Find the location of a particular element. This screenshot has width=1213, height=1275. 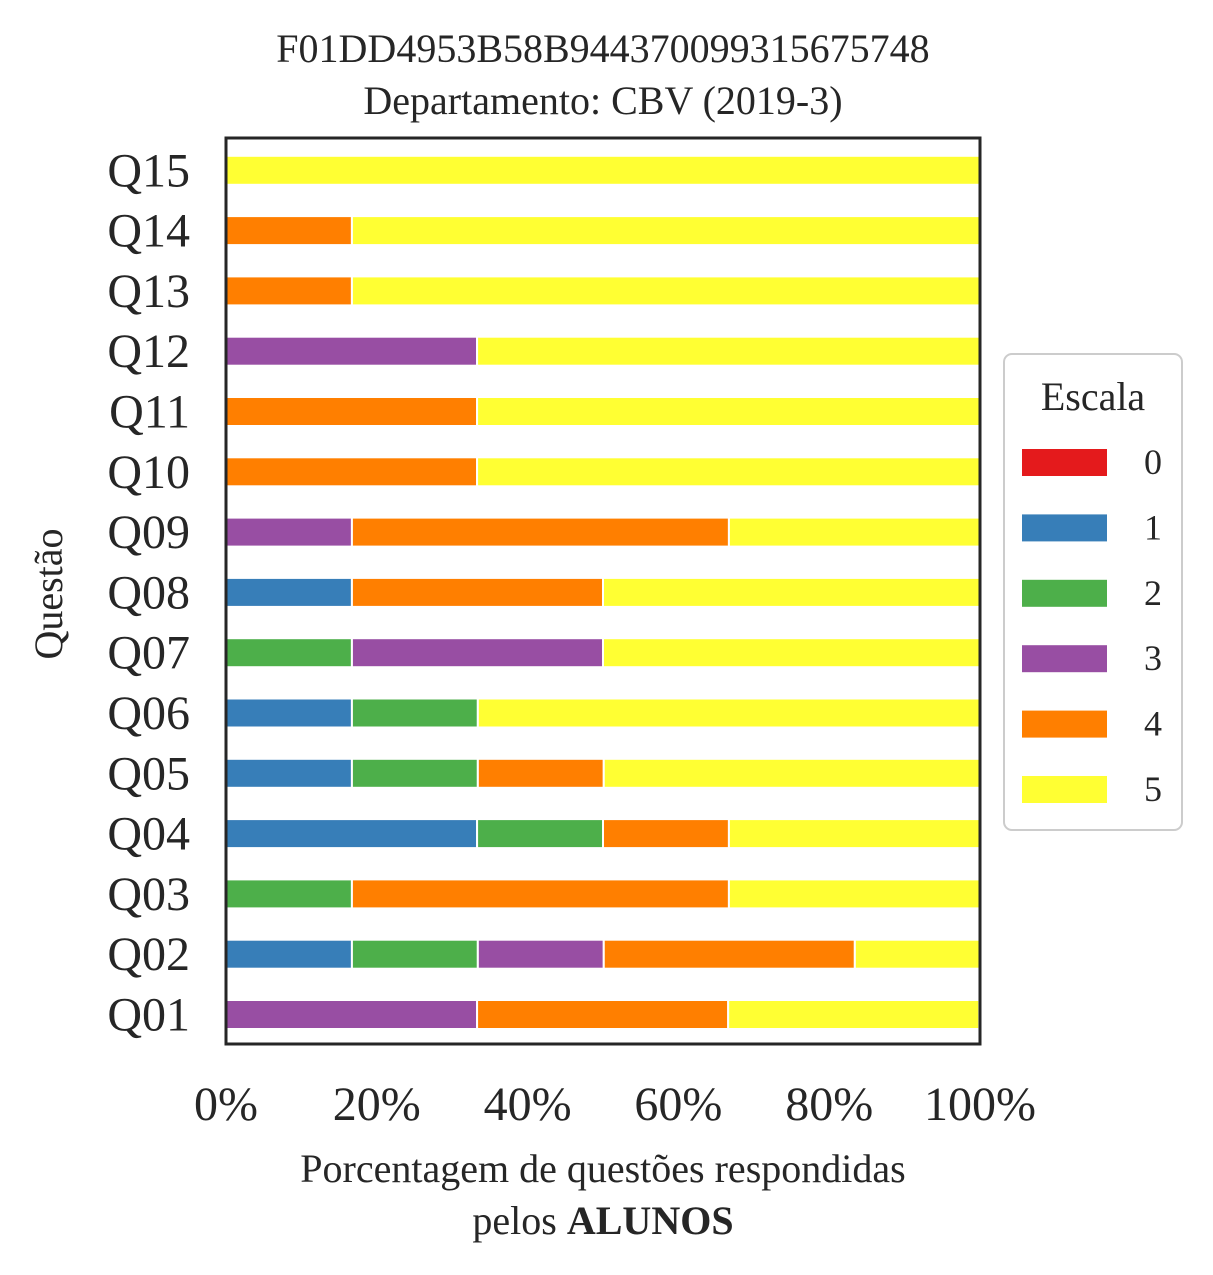

y-tick-label-q05: Q05 is located at coordinates (148, 773).